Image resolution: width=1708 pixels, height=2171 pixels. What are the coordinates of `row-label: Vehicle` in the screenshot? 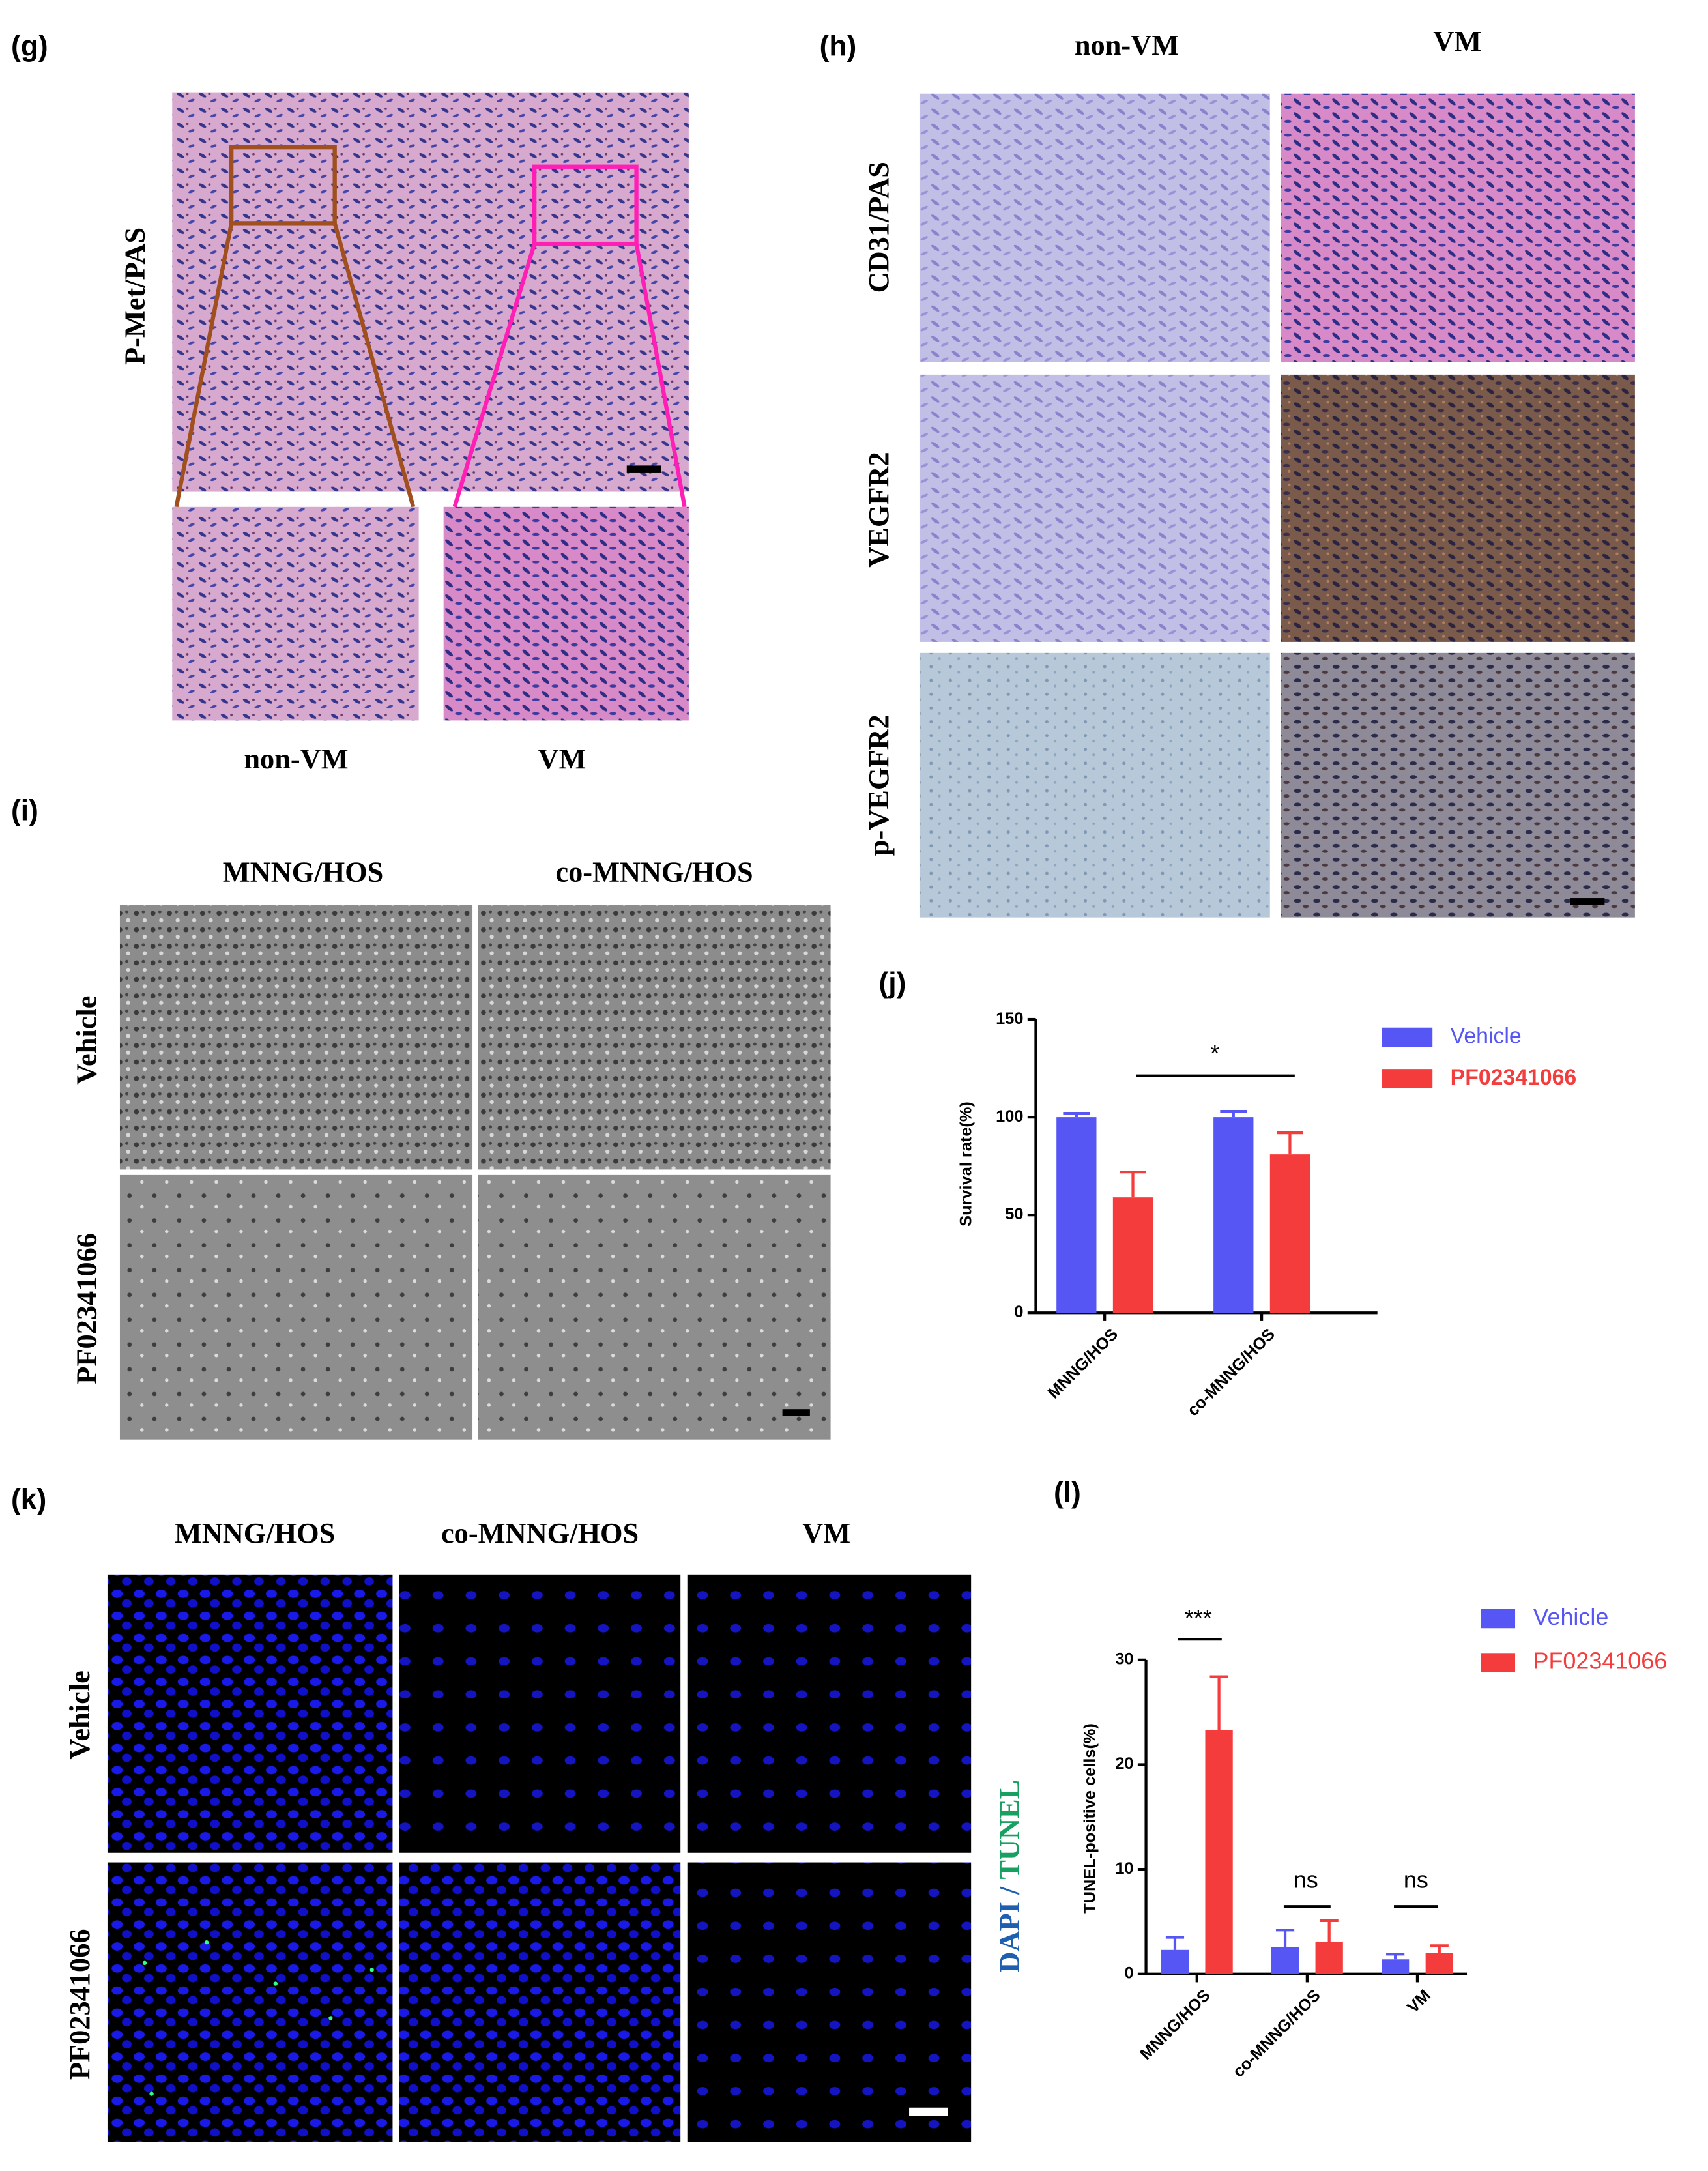 It's located at (86, 1040).